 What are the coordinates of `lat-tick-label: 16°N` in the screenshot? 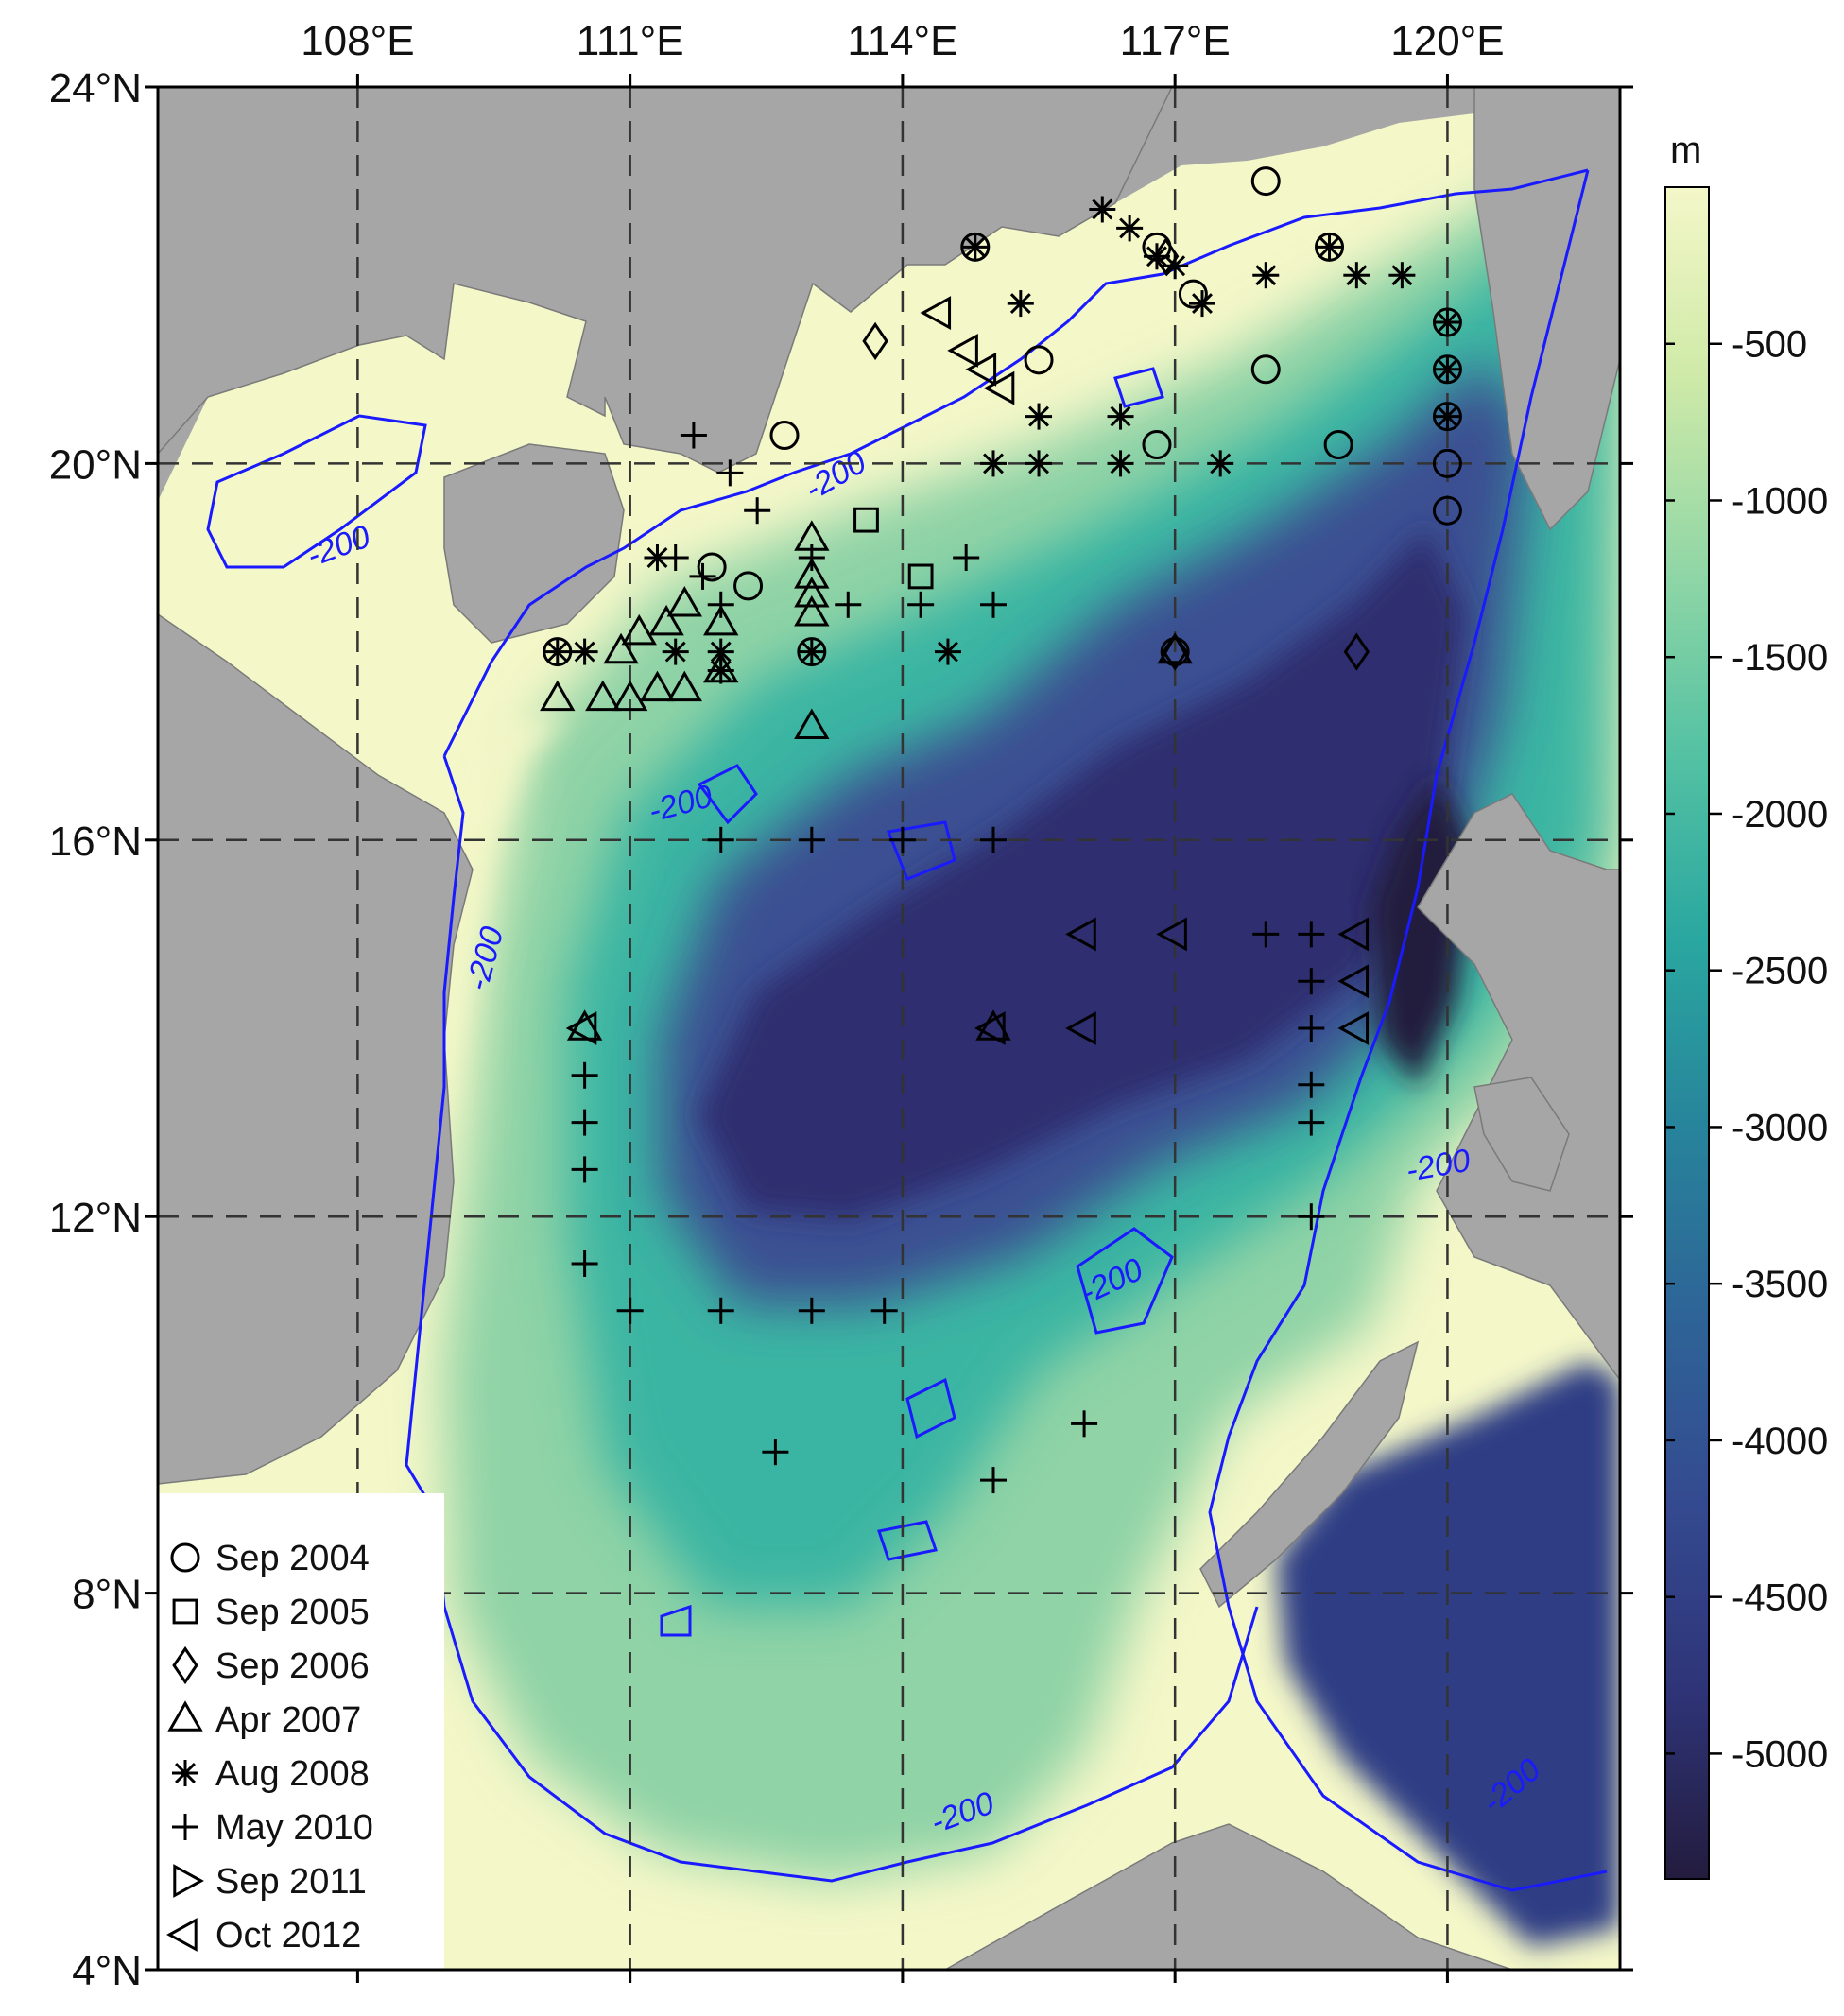 It's located at (96, 841).